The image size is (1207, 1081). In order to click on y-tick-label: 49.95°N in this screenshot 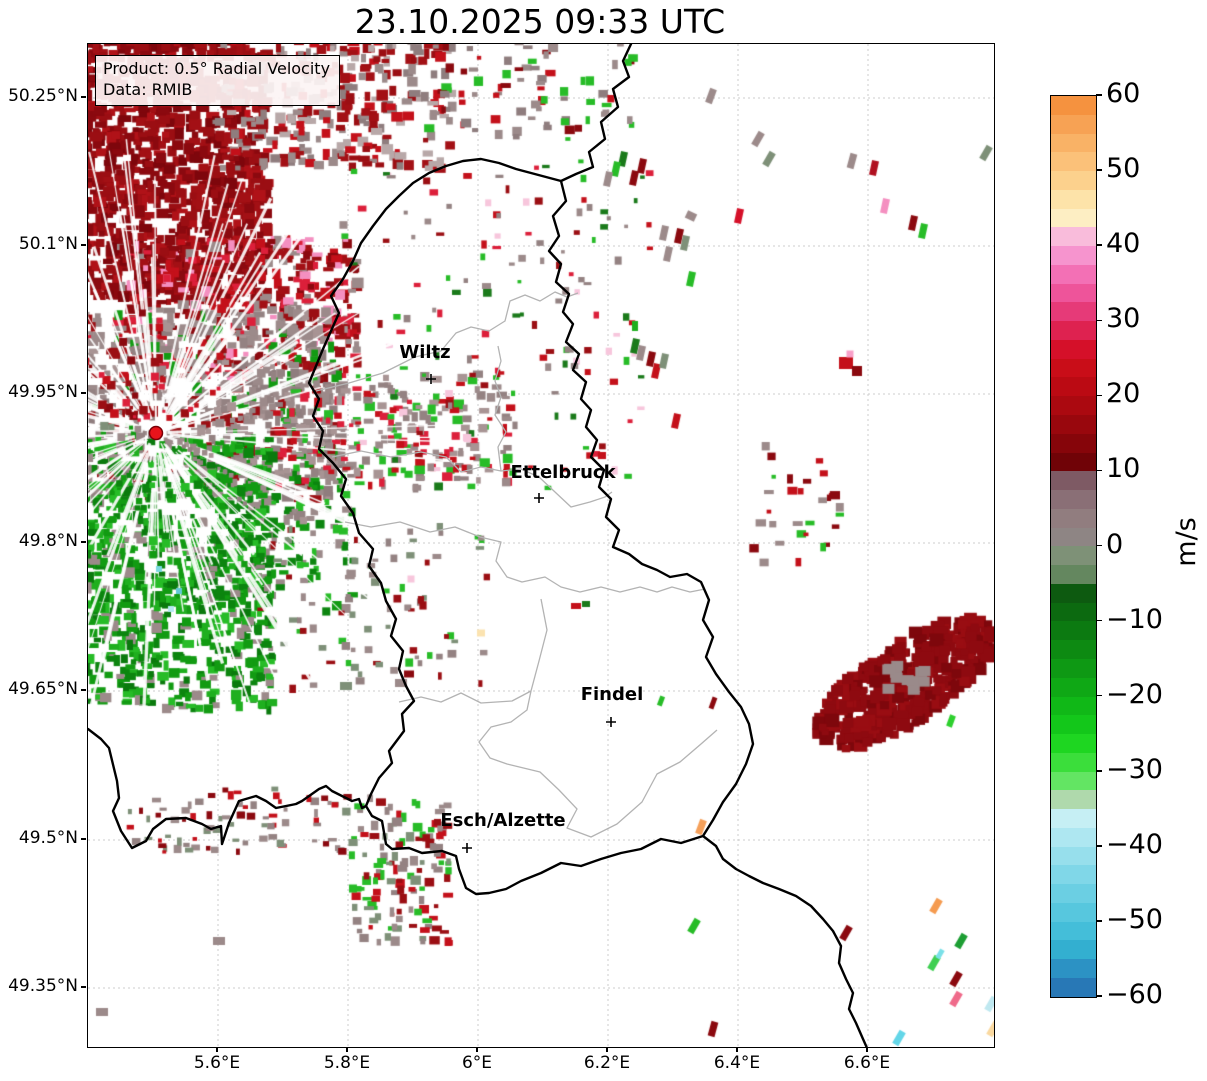, I will do `click(43, 392)`.